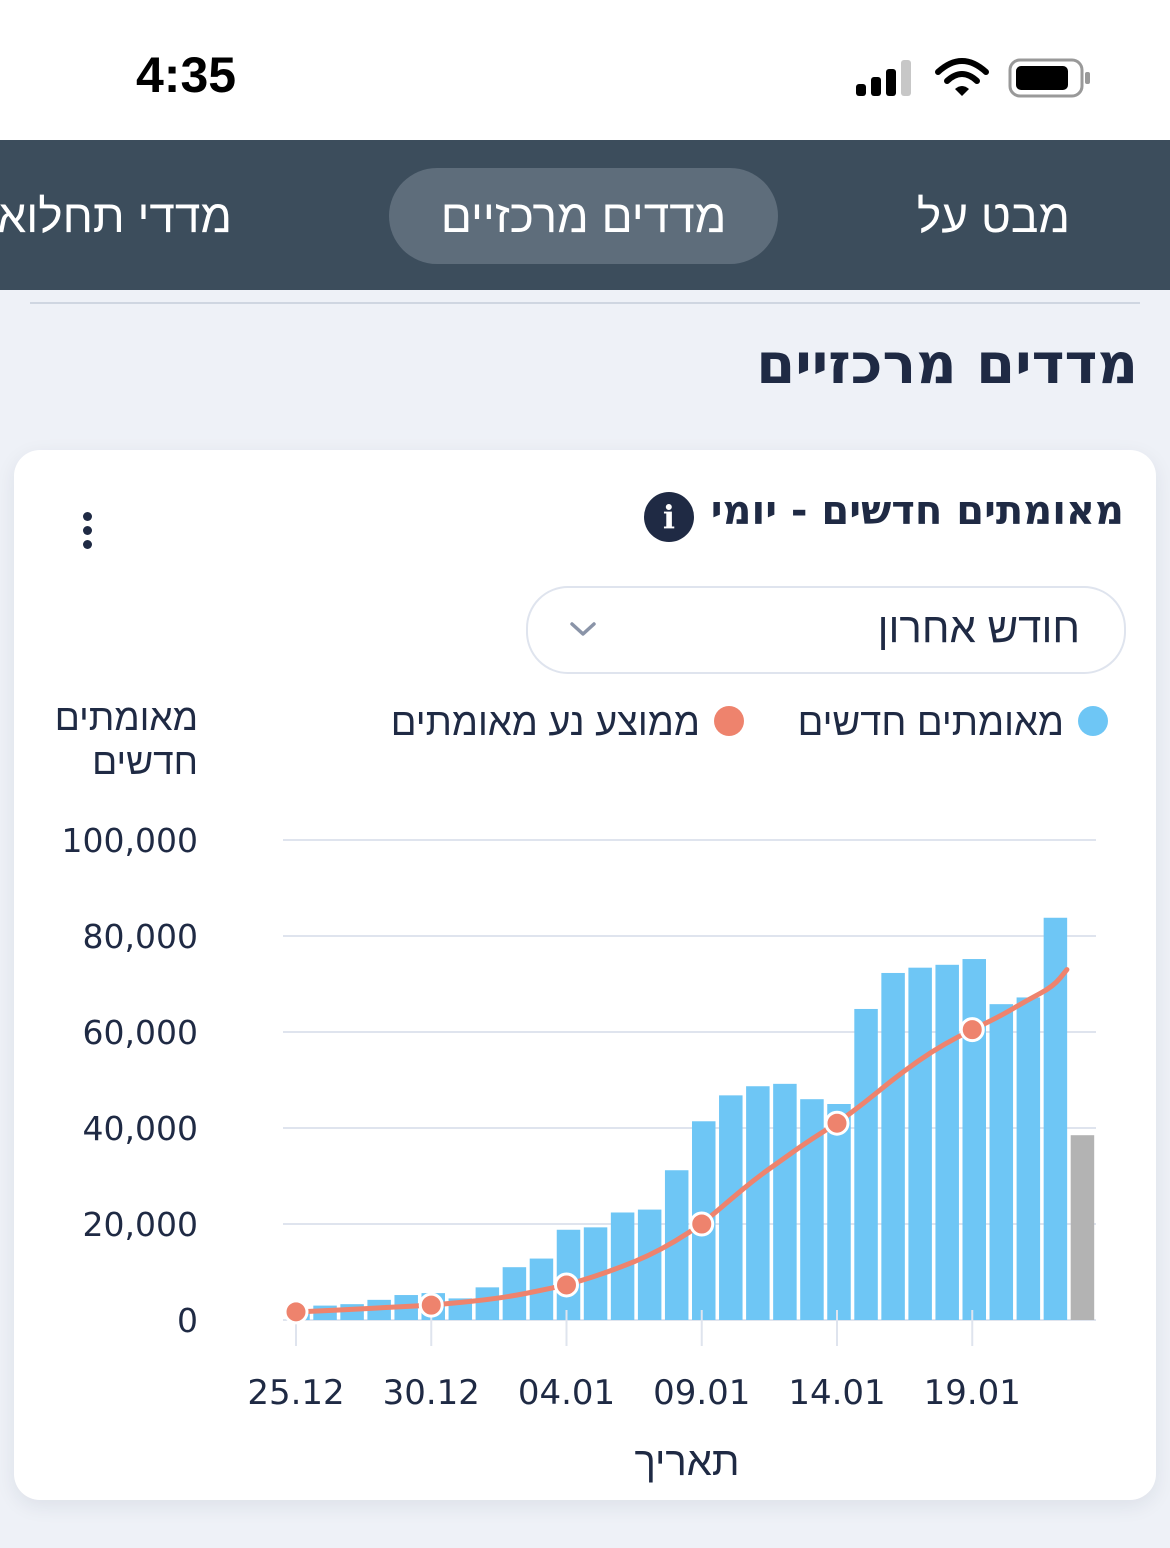  I want to click on status-time: 4:35, so click(186, 75).